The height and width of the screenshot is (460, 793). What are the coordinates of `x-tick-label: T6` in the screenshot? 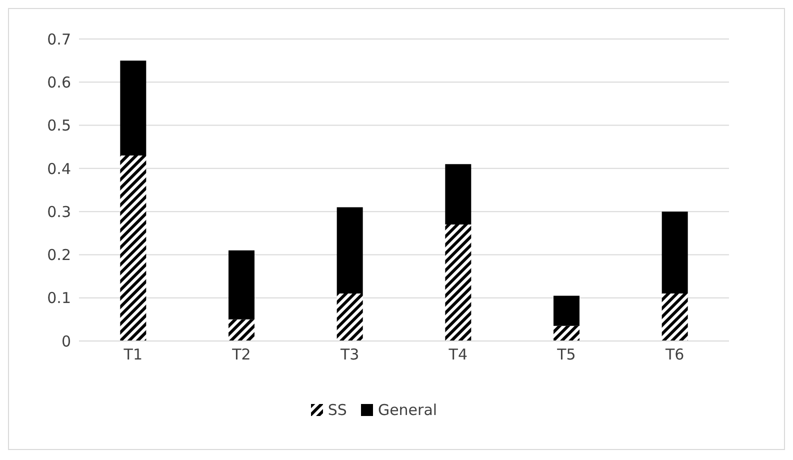 It's located at (674, 355).